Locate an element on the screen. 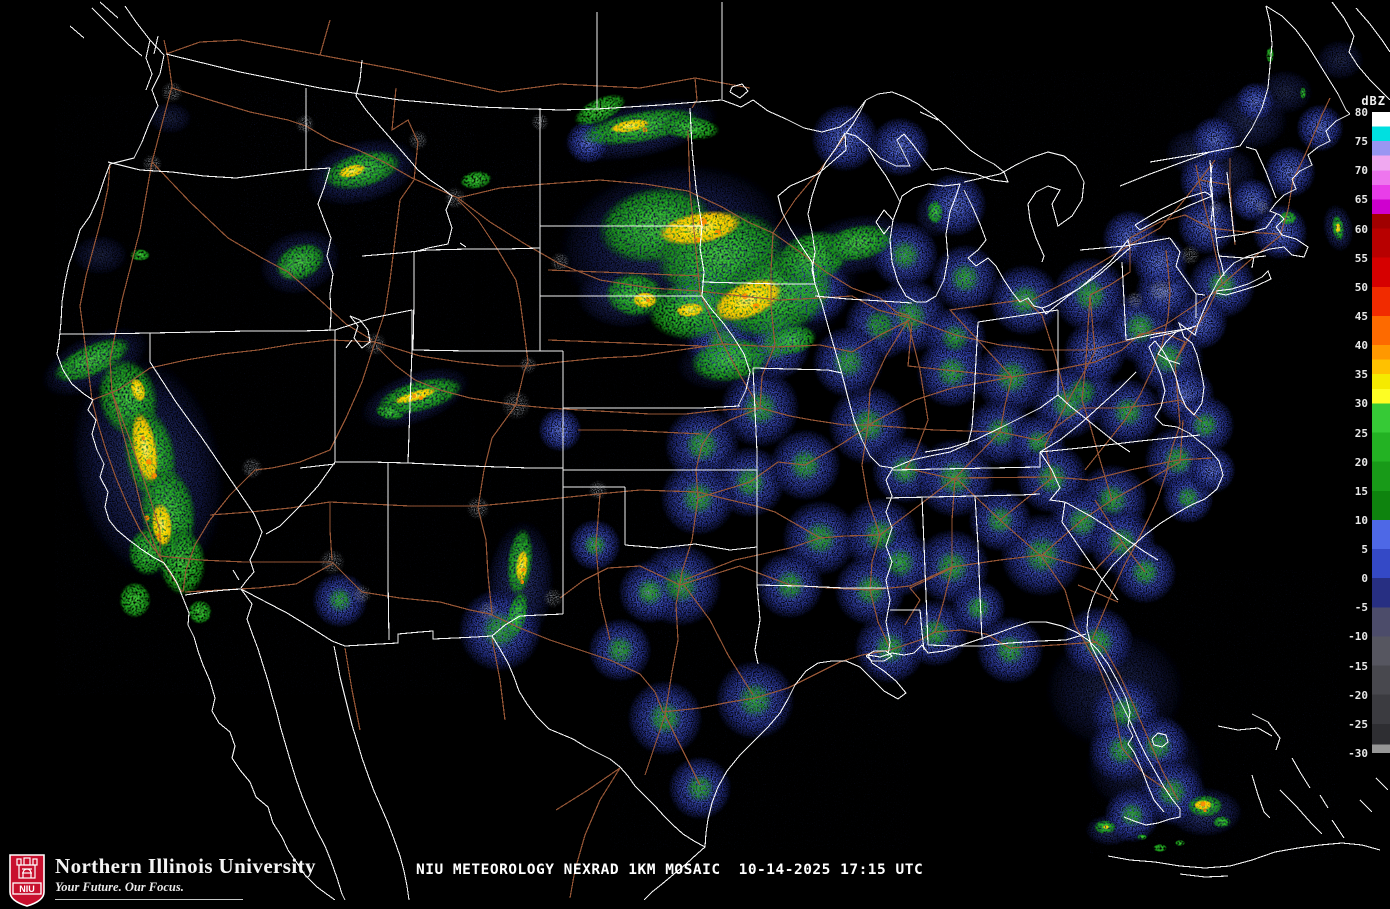 The width and height of the screenshot is (1390, 909). northeast-canada-border is located at coordinates (1235, 96).